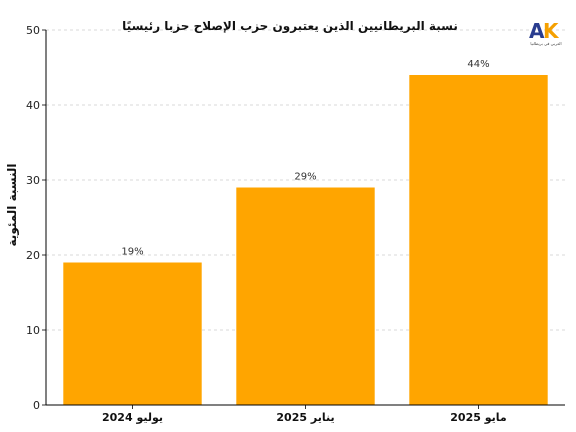 Image resolution: width=576 pixels, height=432 pixels. Describe the element at coordinates (537, 31) in the screenshot. I see `logo-mark-a: A` at that location.